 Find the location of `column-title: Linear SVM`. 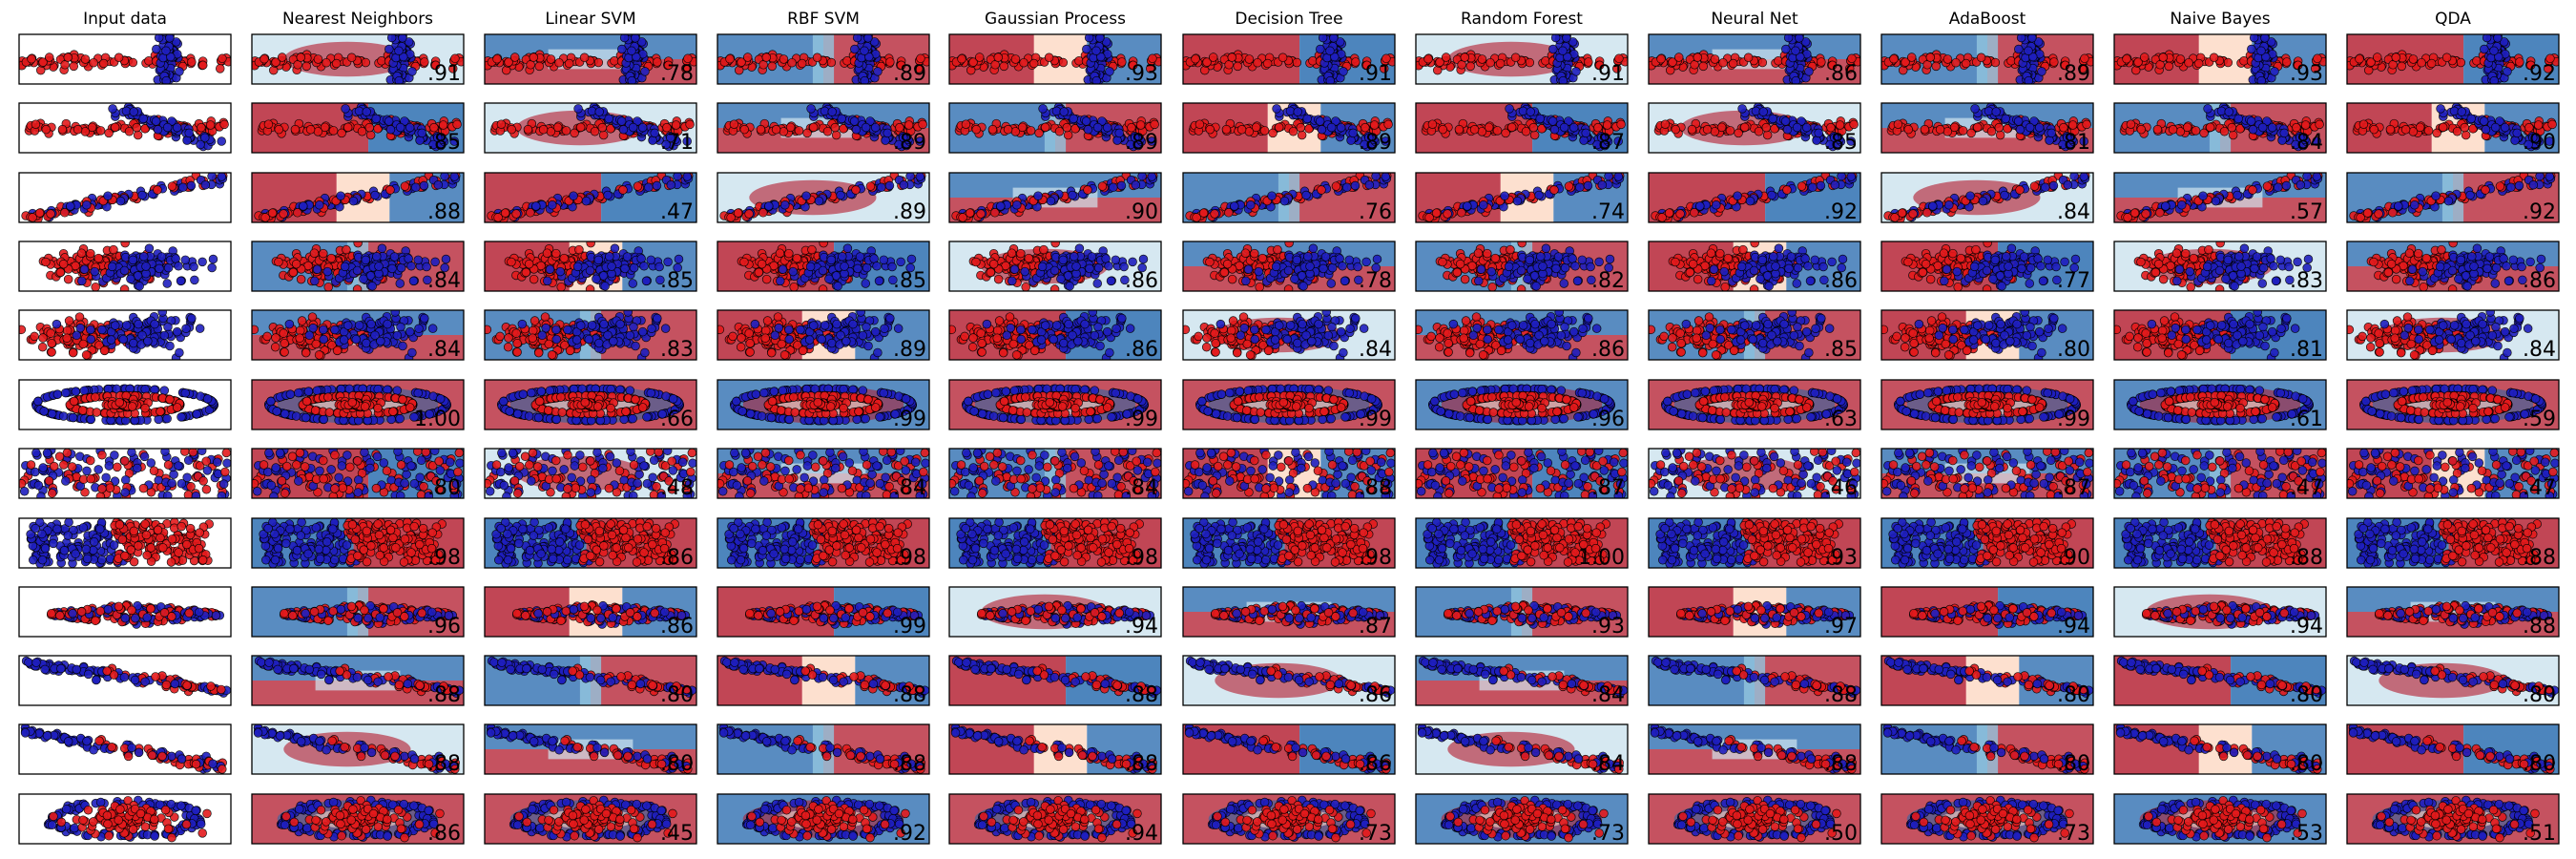

column-title: Linear SVM is located at coordinates (590, 19).